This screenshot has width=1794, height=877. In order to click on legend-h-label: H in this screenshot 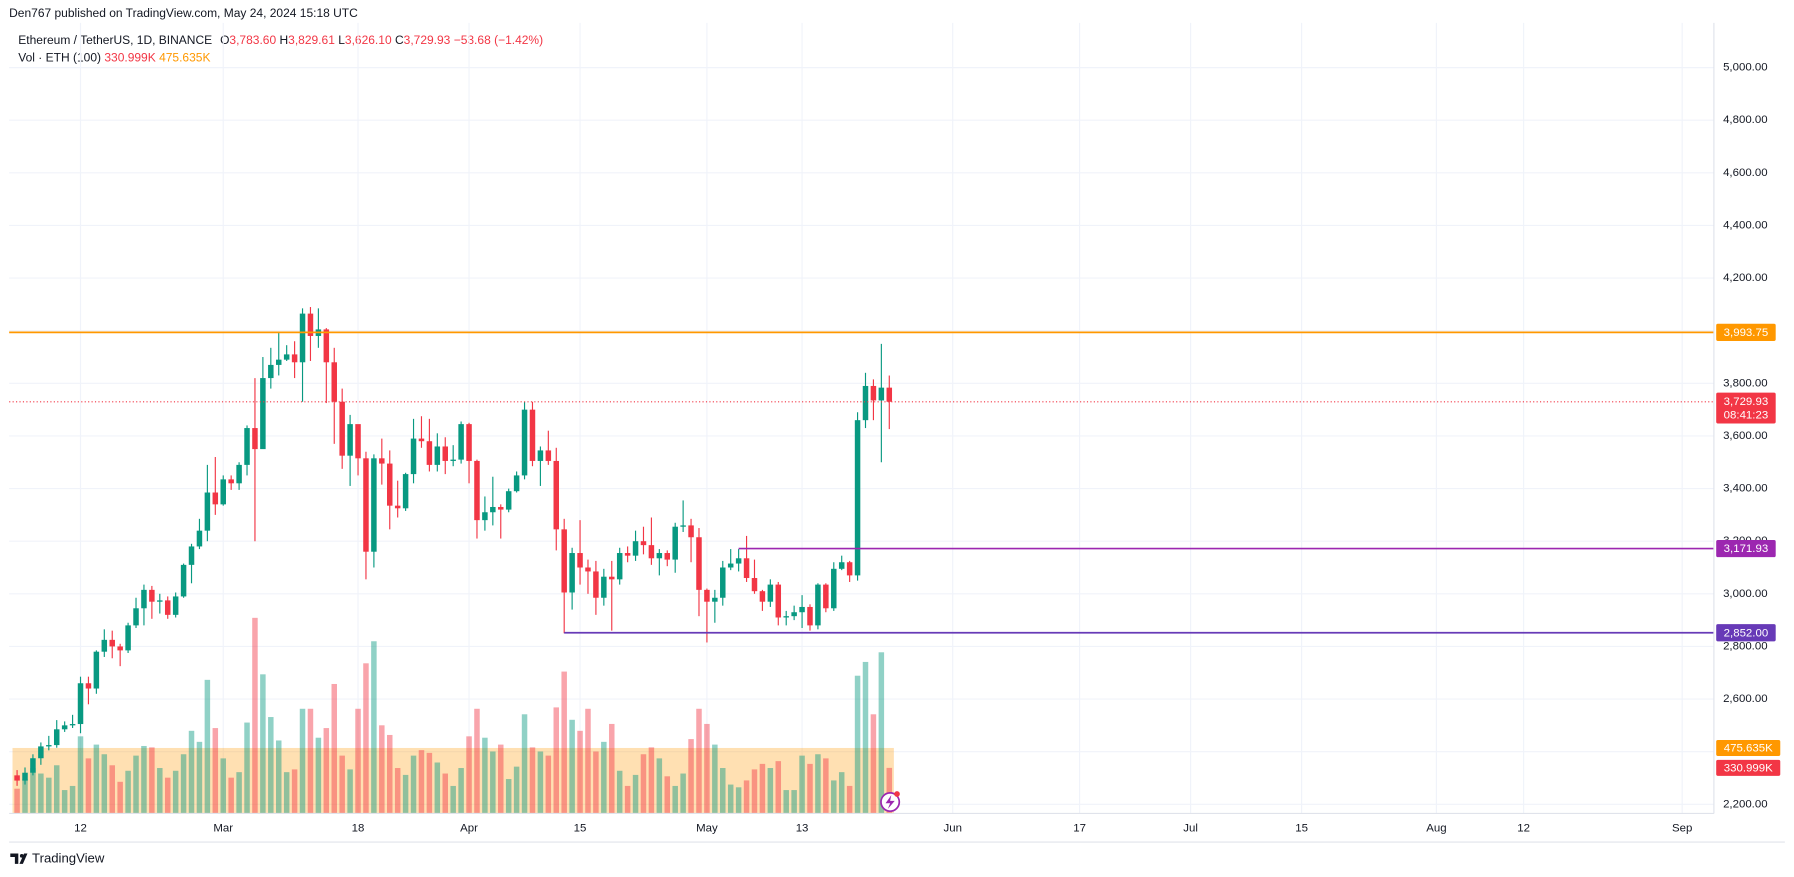, I will do `click(283, 40)`.